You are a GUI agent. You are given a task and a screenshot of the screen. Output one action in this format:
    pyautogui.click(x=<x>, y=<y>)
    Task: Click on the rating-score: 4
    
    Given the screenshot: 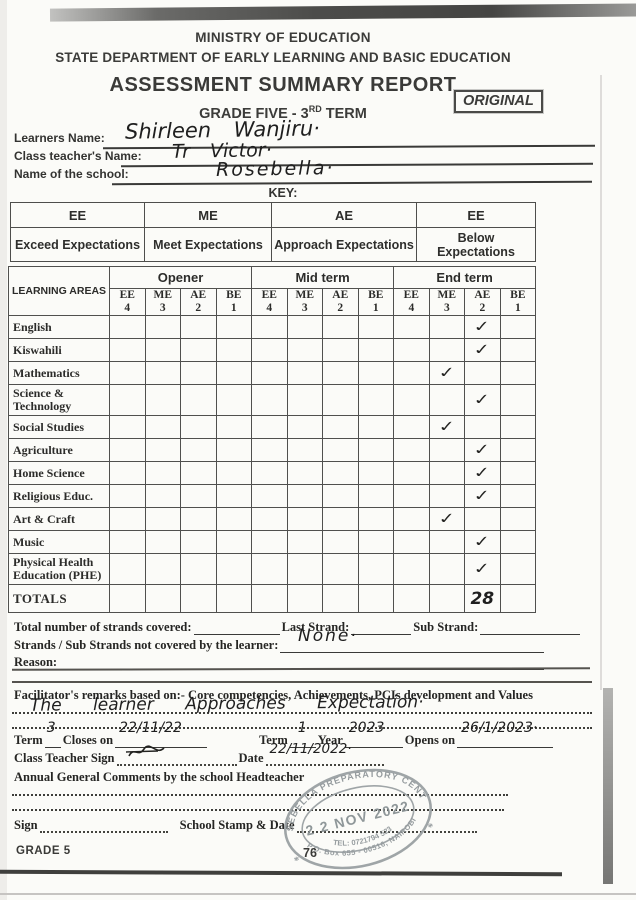 What is the action you would take?
    pyautogui.click(x=127, y=308)
    